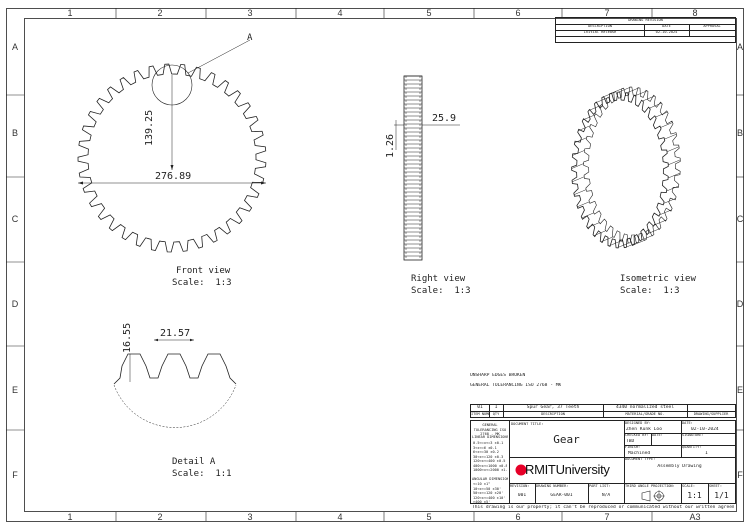 This screenshot has height=529, width=750. I want to click on zone-col-1-bottom: 1, so click(70, 517).